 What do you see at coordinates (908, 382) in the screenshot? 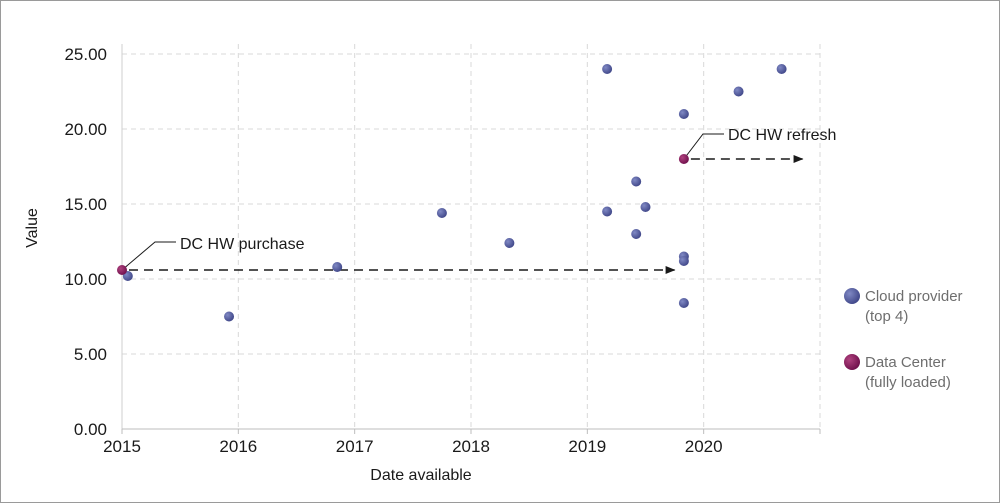
I see `legend-label: (fully loaded)` at bounding box center [908, 382].